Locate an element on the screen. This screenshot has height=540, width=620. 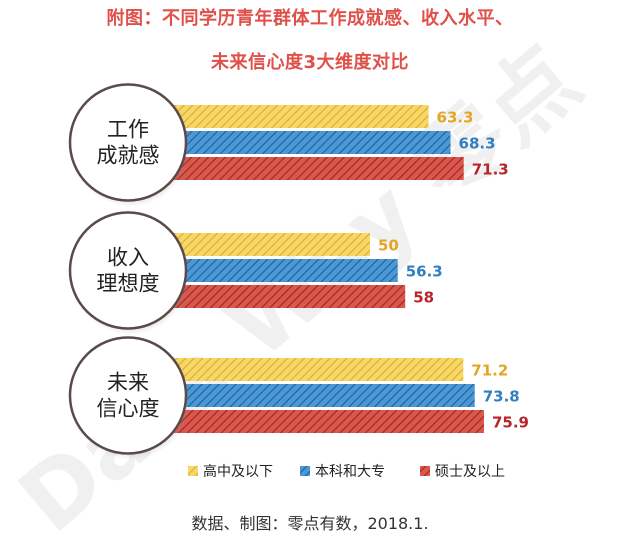
category-label-2-line-2: 理想度 is located at coordinates (128, 284).